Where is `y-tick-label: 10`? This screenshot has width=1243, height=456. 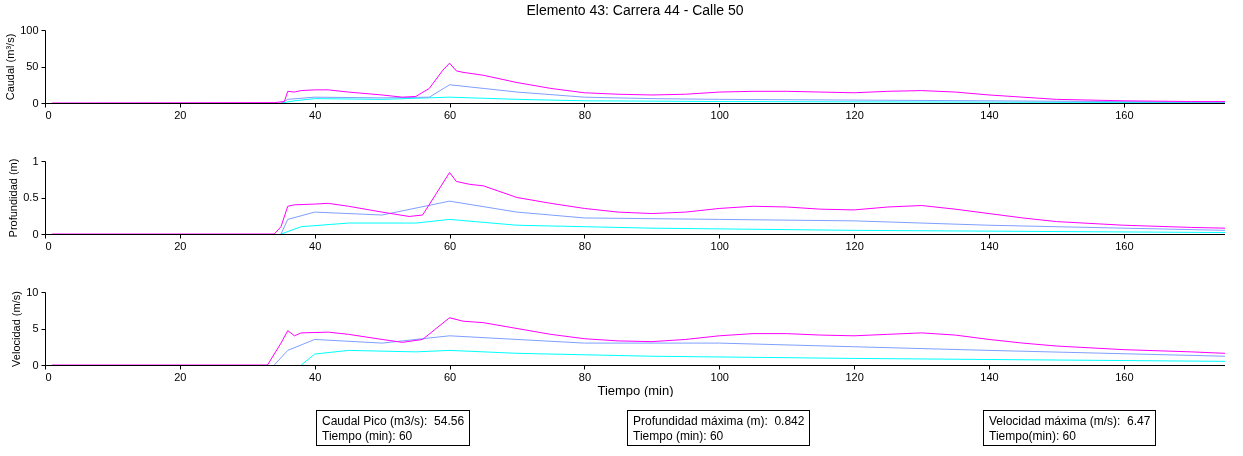 y-tick-label: 10 is located at coordinates (32, 291).